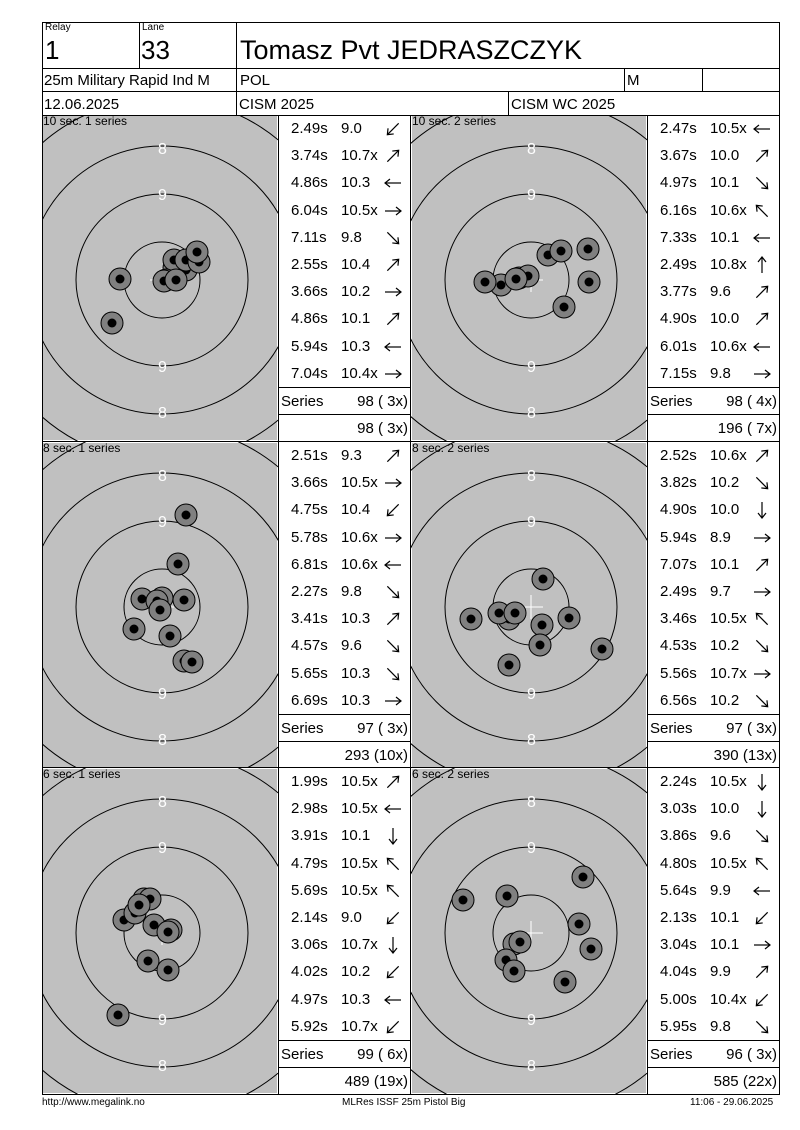 The width and height of the screenshot is (800, 1130). What do you see at coordinates (678, 373) in the screenshot?
I see `shot-time: 7.15s` at bounding box center [678, 373].